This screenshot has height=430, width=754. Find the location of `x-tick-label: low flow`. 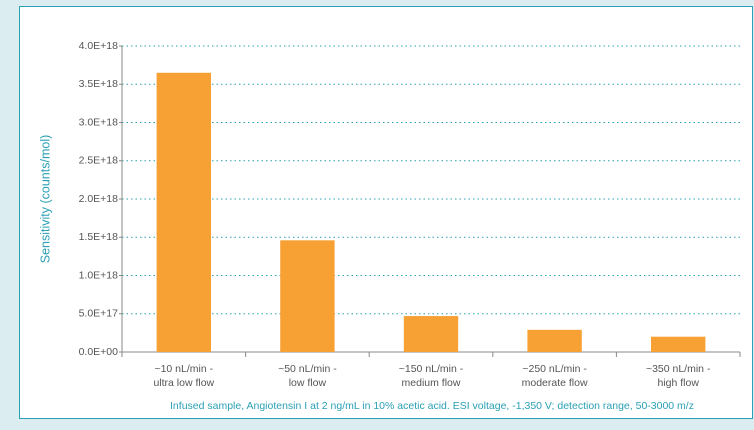

x-tick-label: low flow is located at coordinates (308, 383).